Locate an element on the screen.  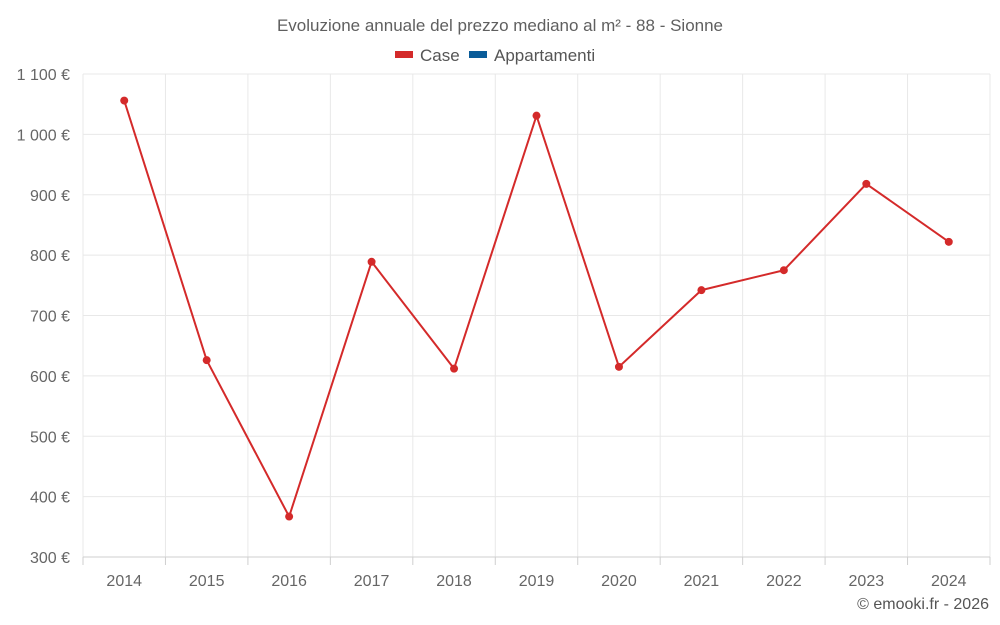
y-tick-label: 800 € is located at coordinates (50, 256).